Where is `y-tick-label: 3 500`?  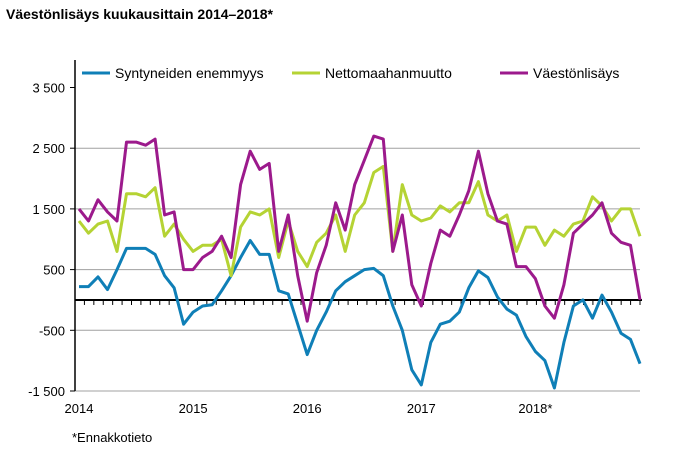 y-tick-label: 3 500 is located at coordinates (48, 88).